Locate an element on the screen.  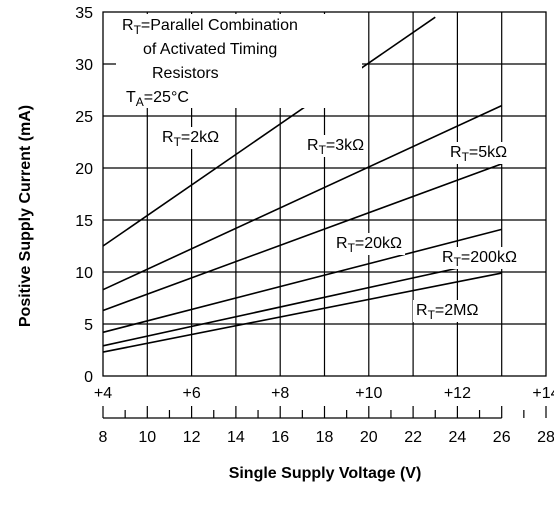
x-top-tick-label: +6 is located at coordinates (191, 393).